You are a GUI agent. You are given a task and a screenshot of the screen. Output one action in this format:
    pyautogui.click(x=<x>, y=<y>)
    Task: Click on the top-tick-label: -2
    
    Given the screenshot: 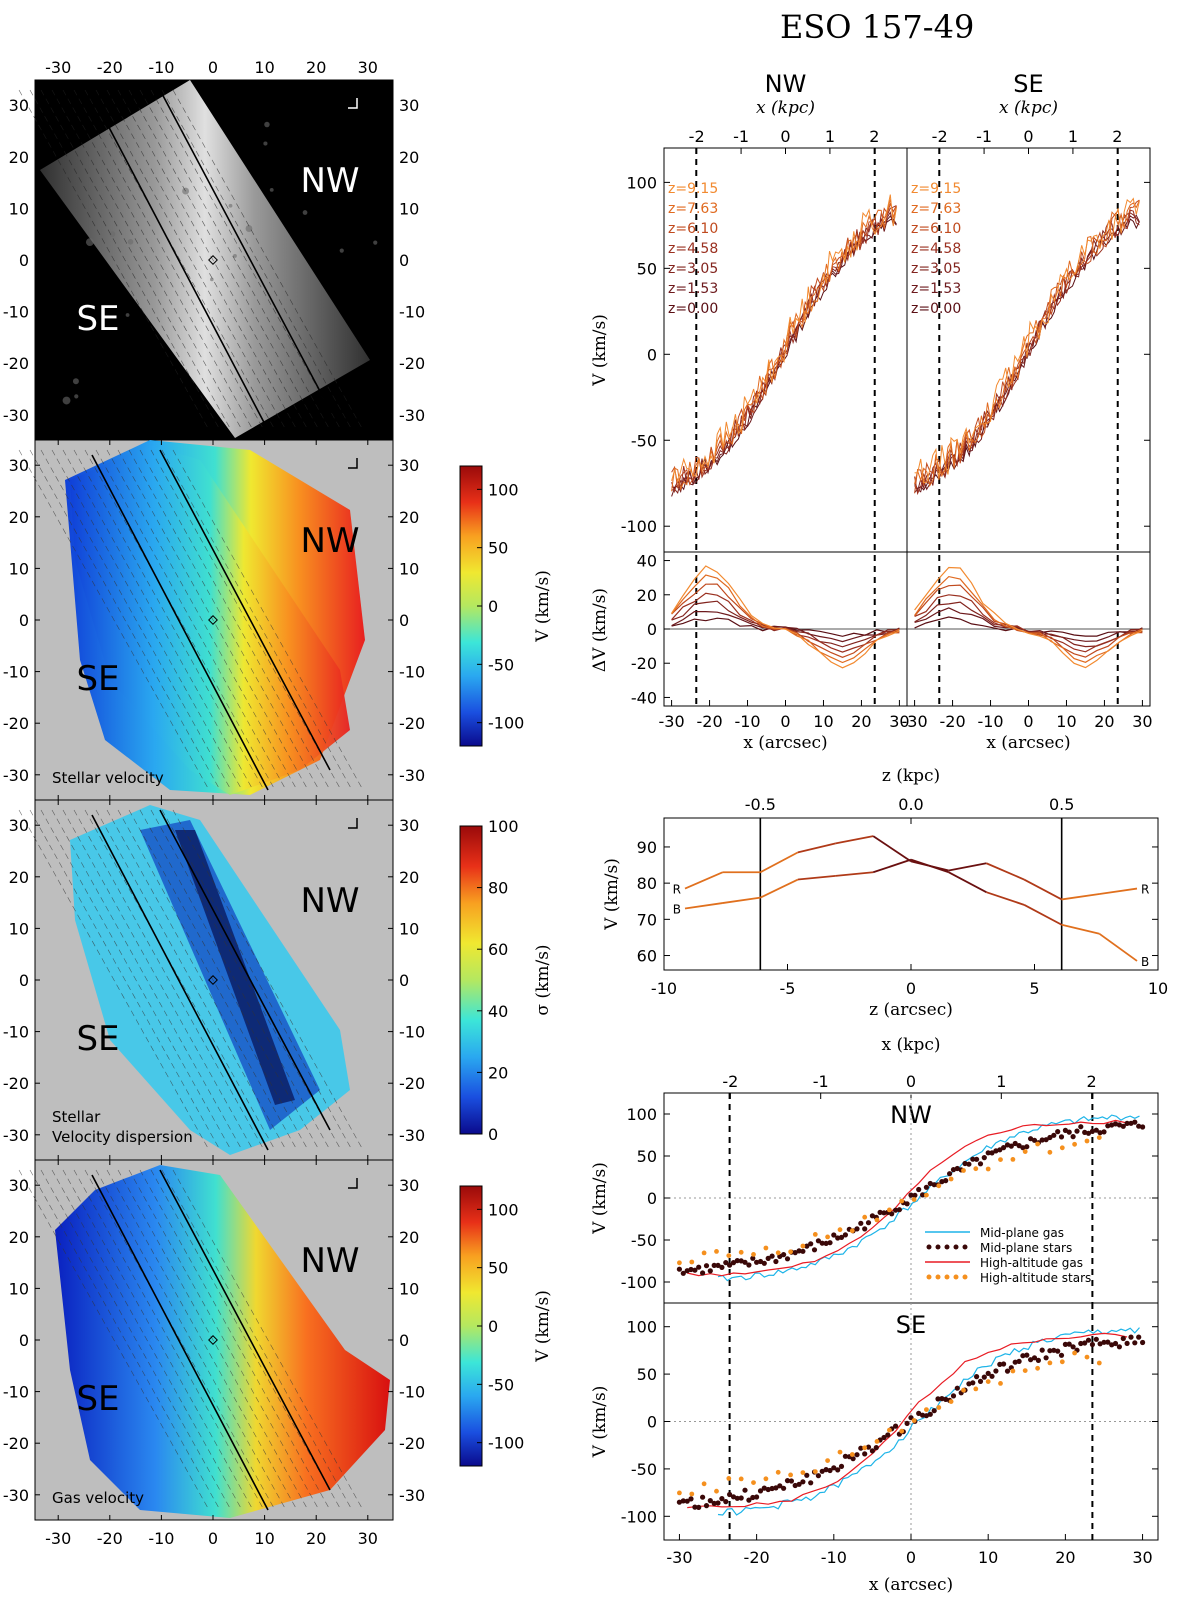 What is the action you would take?
    pyautogui.click(x=730, y=1081)
    